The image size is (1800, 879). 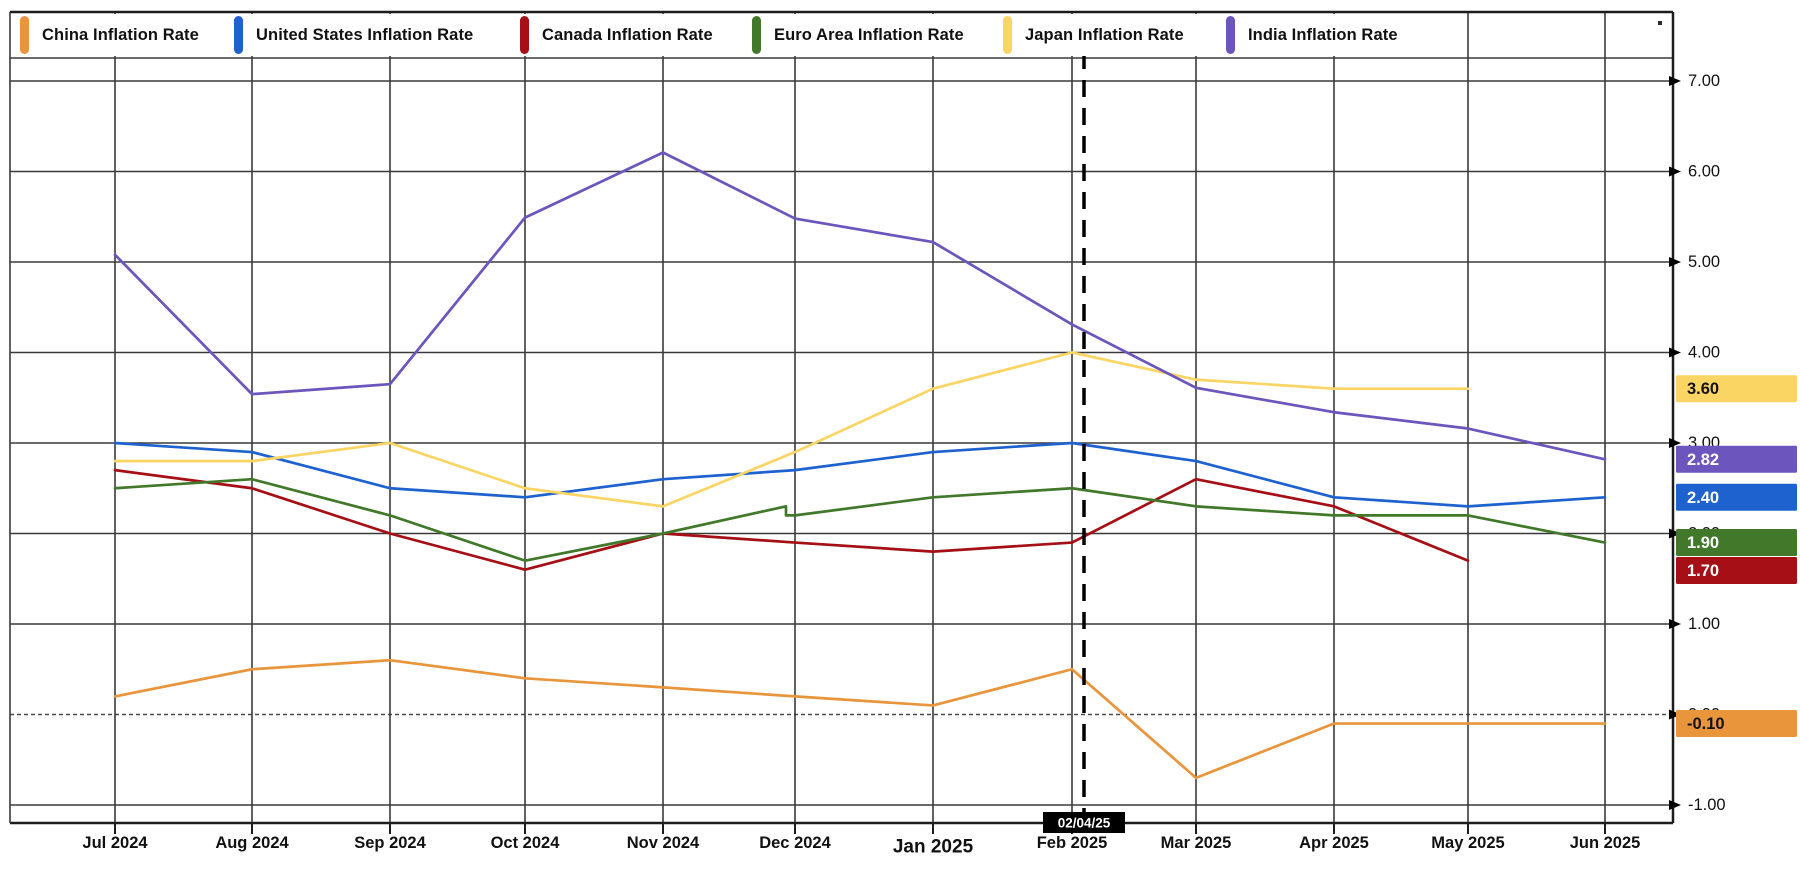 What do you see at coordinates (1230, 35) in the screenshot?
I see `legend-swatch-india` at bounding box center [1230, 35].